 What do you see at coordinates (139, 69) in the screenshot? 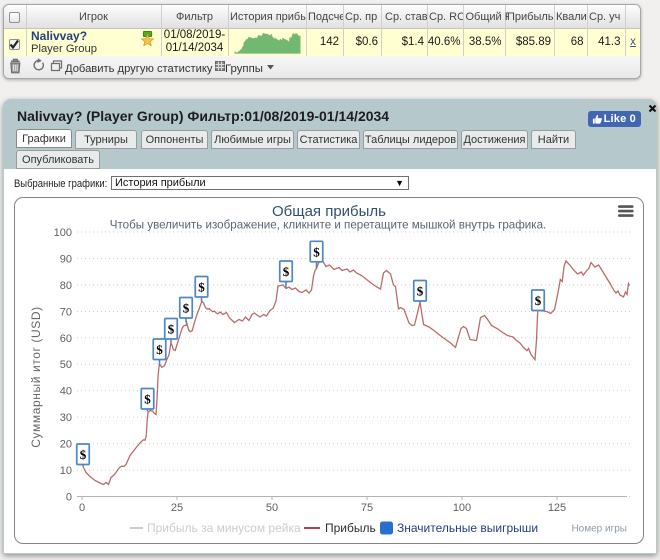
I see `svg-text: Добавить другую статистику` at bounding box center [139, 69].